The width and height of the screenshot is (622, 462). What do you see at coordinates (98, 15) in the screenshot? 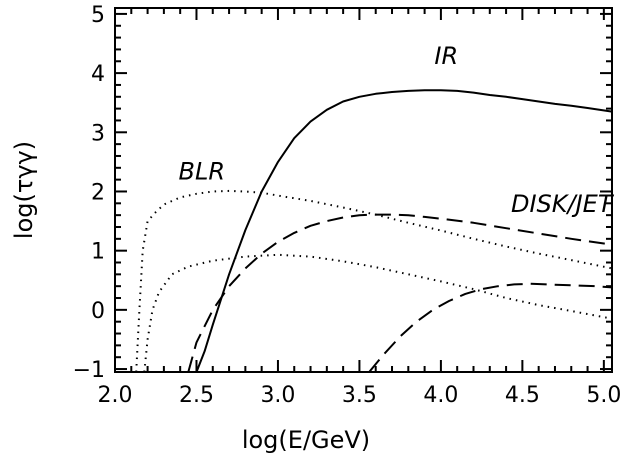
I see `y-tick-label: 5` at bounding box center [98, 15].